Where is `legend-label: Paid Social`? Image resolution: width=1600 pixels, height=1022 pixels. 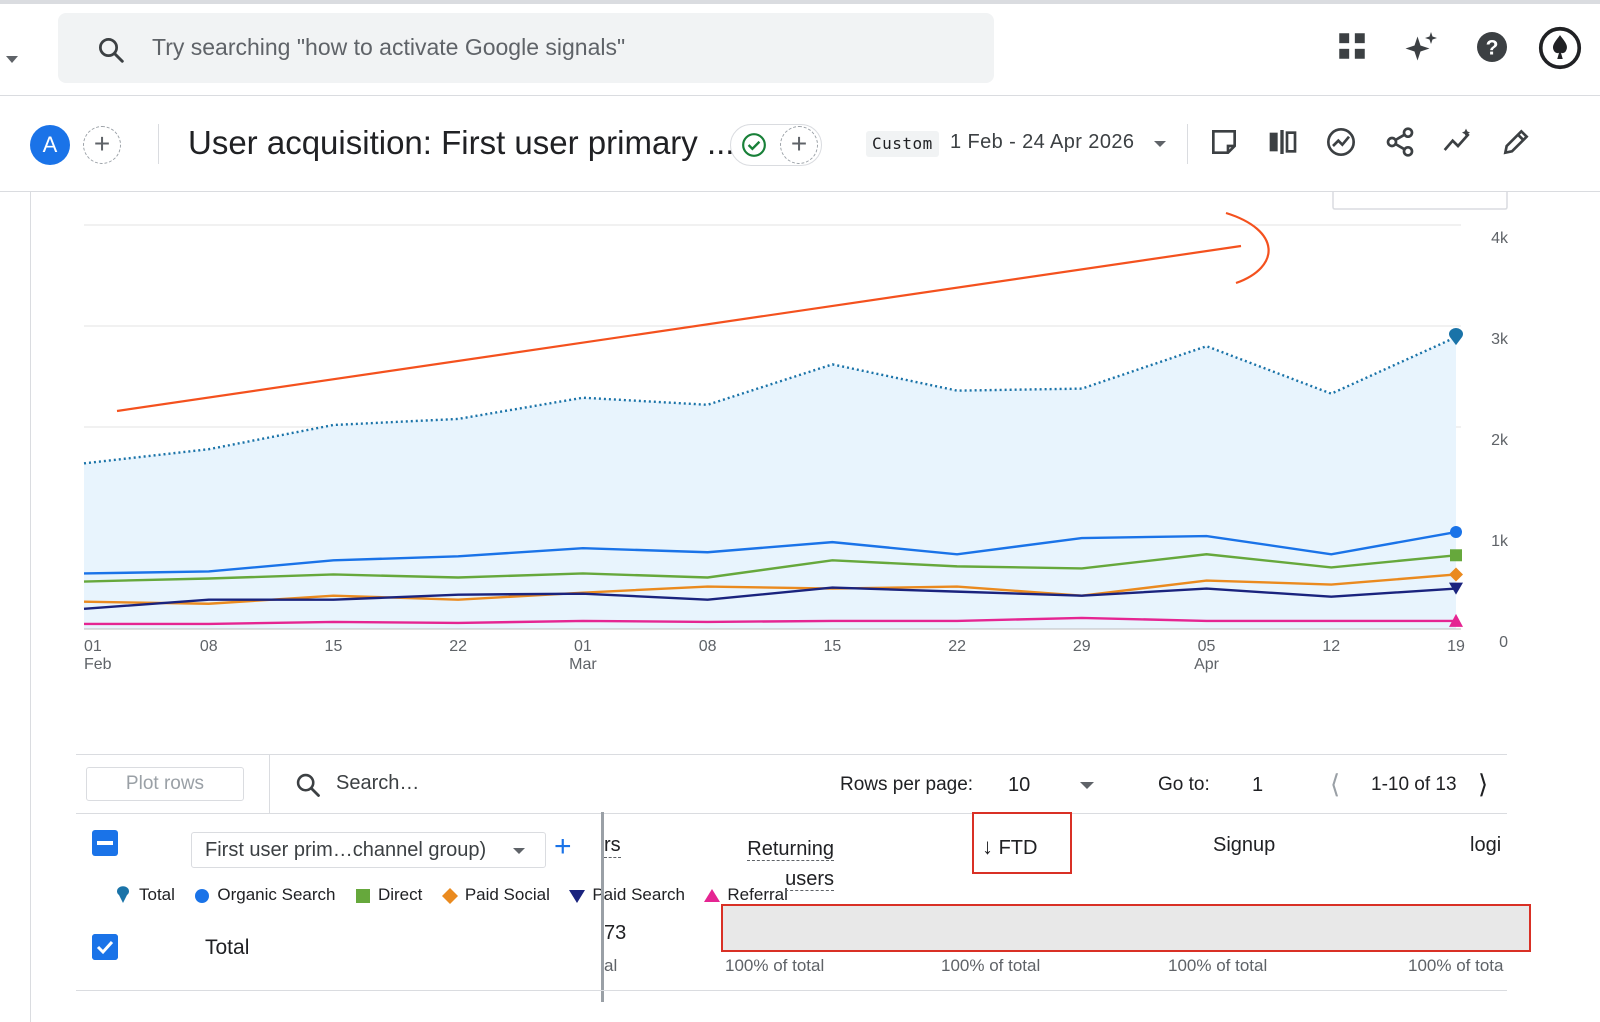
legend-label: Paid Social is located at coordinates (507, 895).